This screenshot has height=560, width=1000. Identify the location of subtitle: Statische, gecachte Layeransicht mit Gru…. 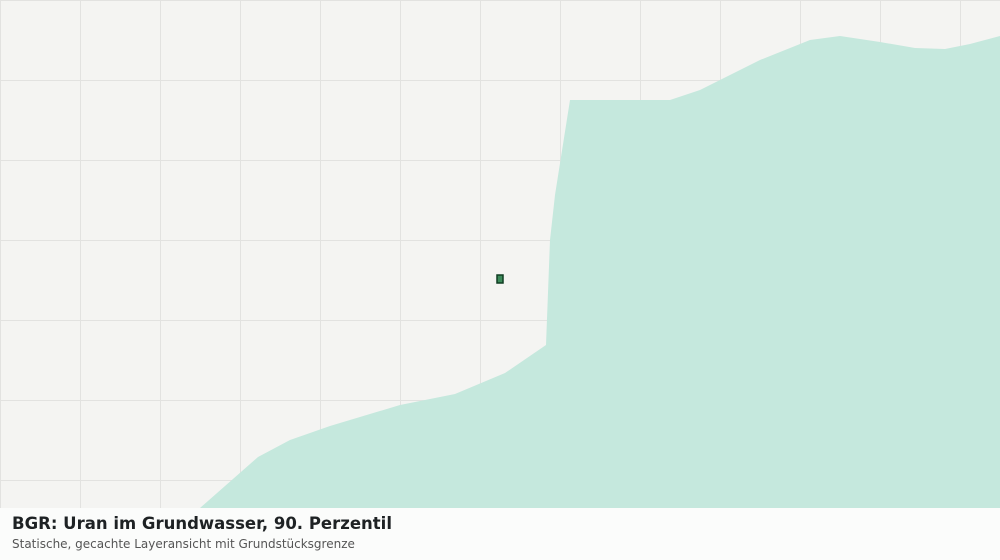
(183, 544).